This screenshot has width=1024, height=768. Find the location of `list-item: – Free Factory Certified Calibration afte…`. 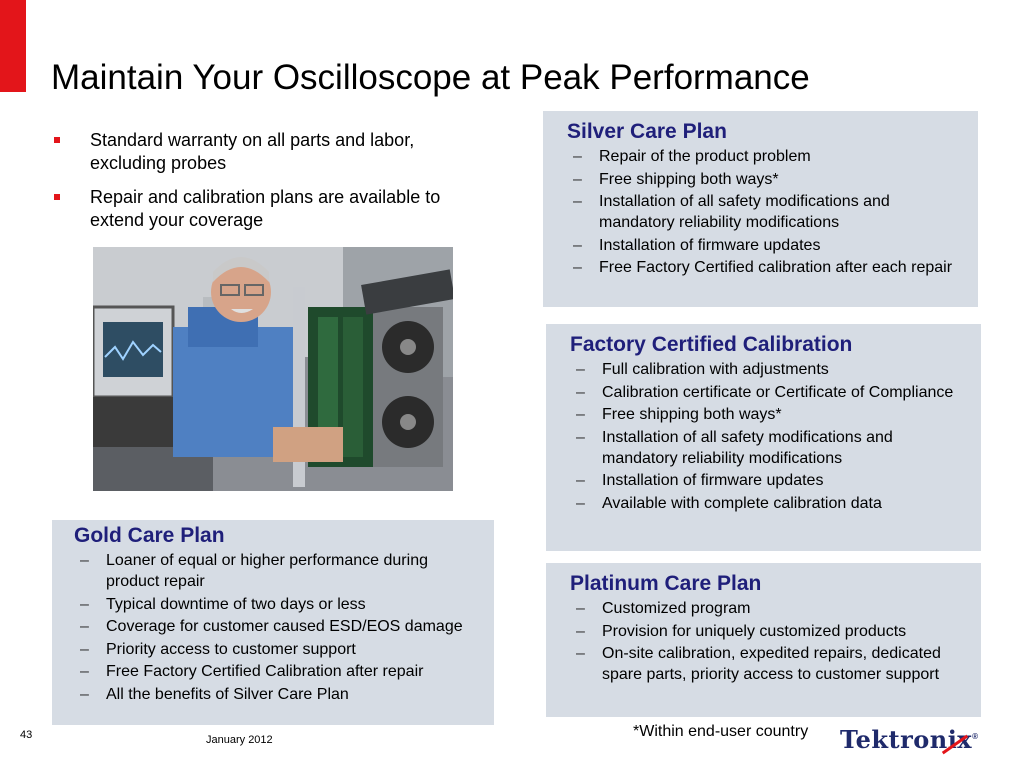

list-item: – Free Factory Certified Calibration afte… is located at coordinates (275, 671).